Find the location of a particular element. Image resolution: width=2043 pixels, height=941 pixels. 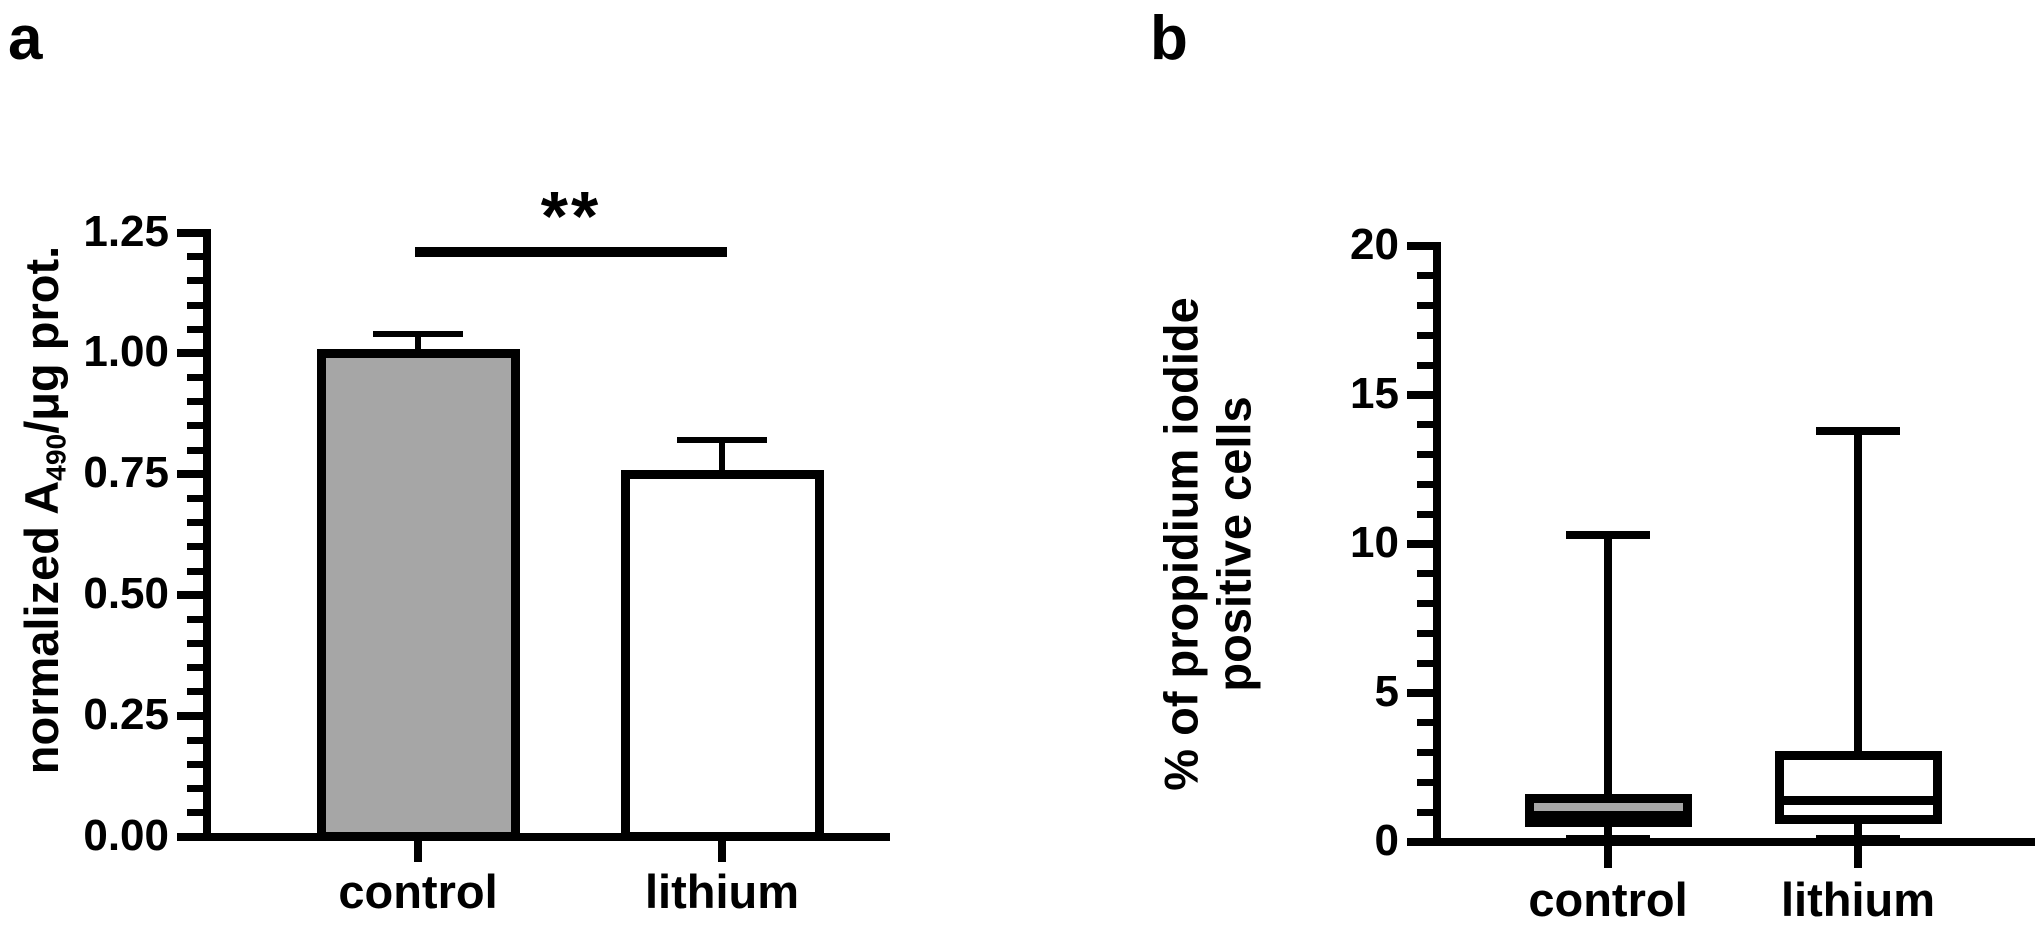

whisker-top-line-control is located at coordinates (1608, 670).